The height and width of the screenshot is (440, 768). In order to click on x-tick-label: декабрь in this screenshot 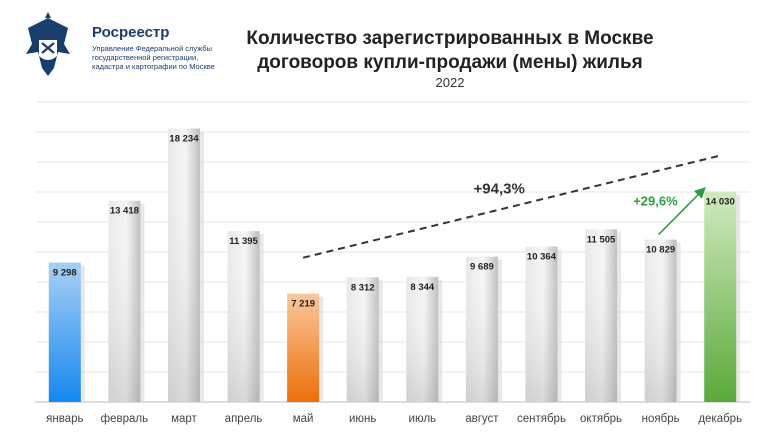, I will do `click(720, 419)`.